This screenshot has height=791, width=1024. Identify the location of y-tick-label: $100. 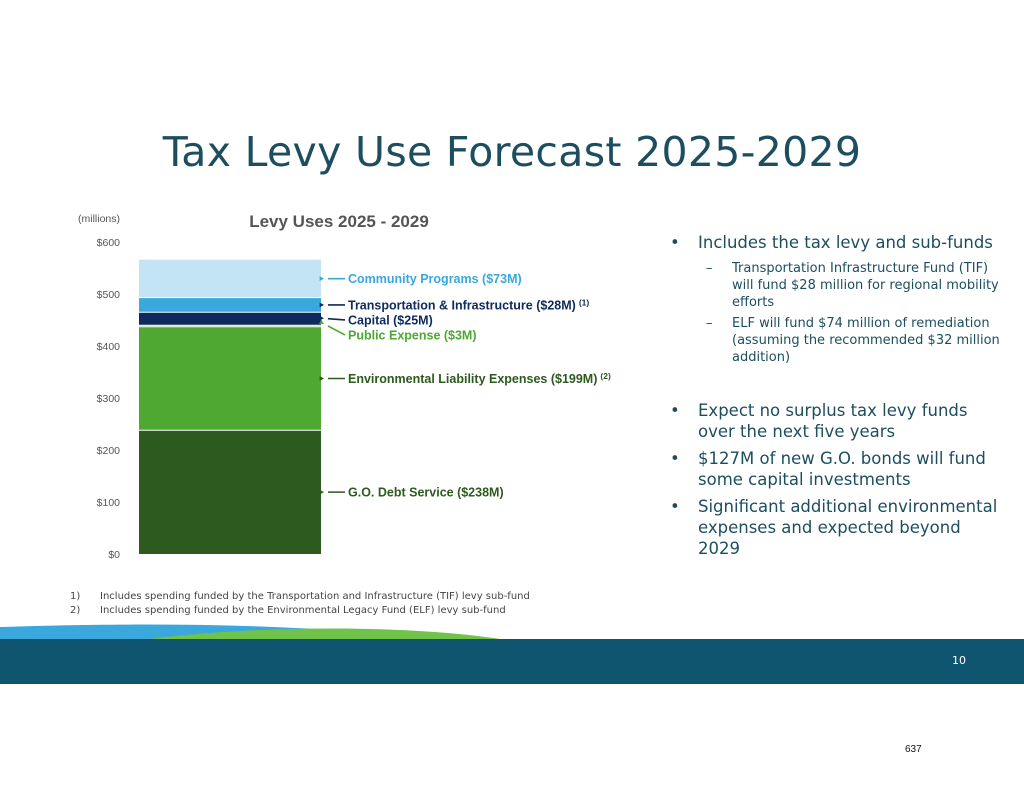
(109, 503).